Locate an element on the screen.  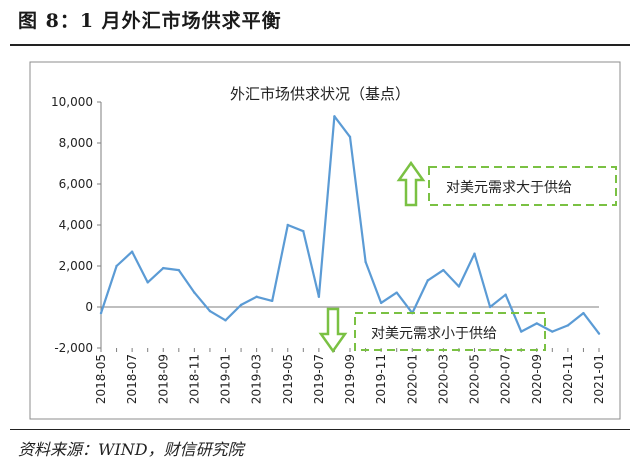
x-tick-label: 2019-09 is located at coordinates (350, 379).